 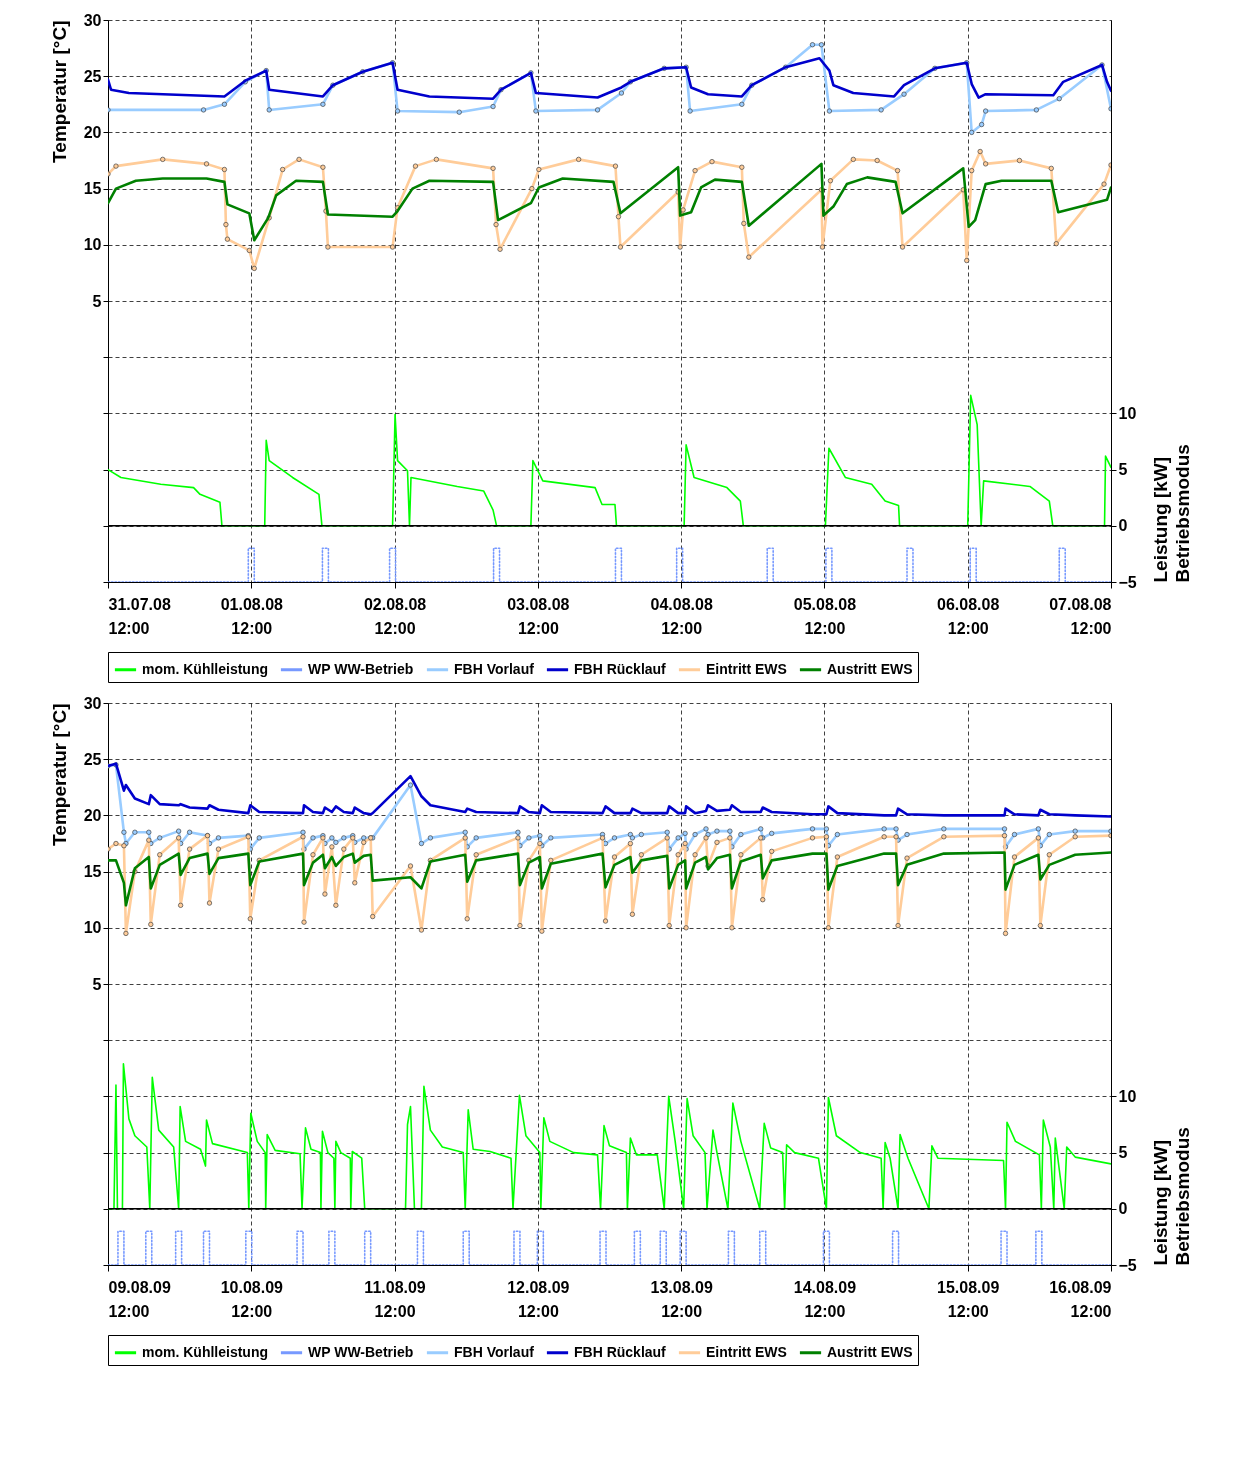 What do you see at coordinates (825, 1299) in the screenshot?
I see `x-tick-label: 14.08.09 12:00` at bounding box center [825, 1299].